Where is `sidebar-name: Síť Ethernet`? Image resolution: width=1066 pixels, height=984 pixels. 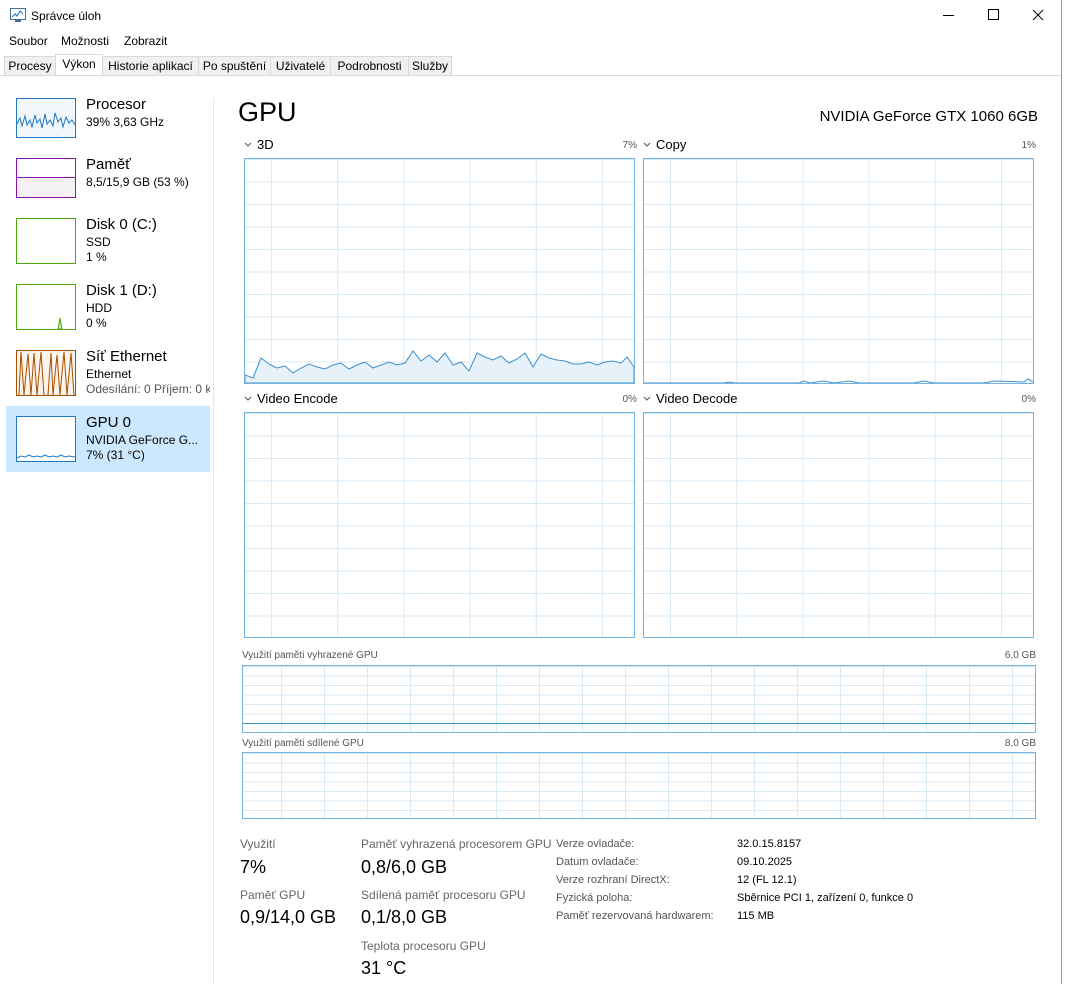
sidebar-name: Síť Ethernet is located at coordinates (126, 356).